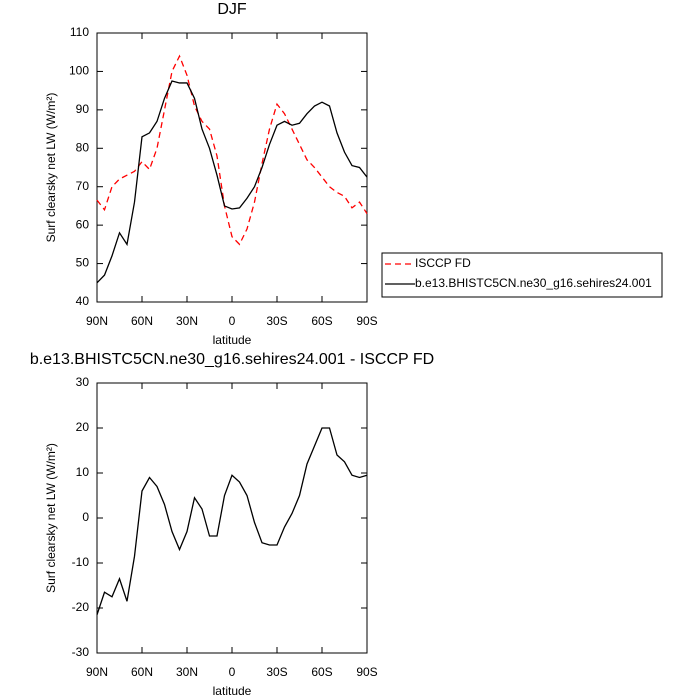 The height and width of the screenshot is (700, 700). What do you see at coordinates (81, 607) in the screenshot?
I see `y-tick-label: -20` at bounding box center [81, 607].